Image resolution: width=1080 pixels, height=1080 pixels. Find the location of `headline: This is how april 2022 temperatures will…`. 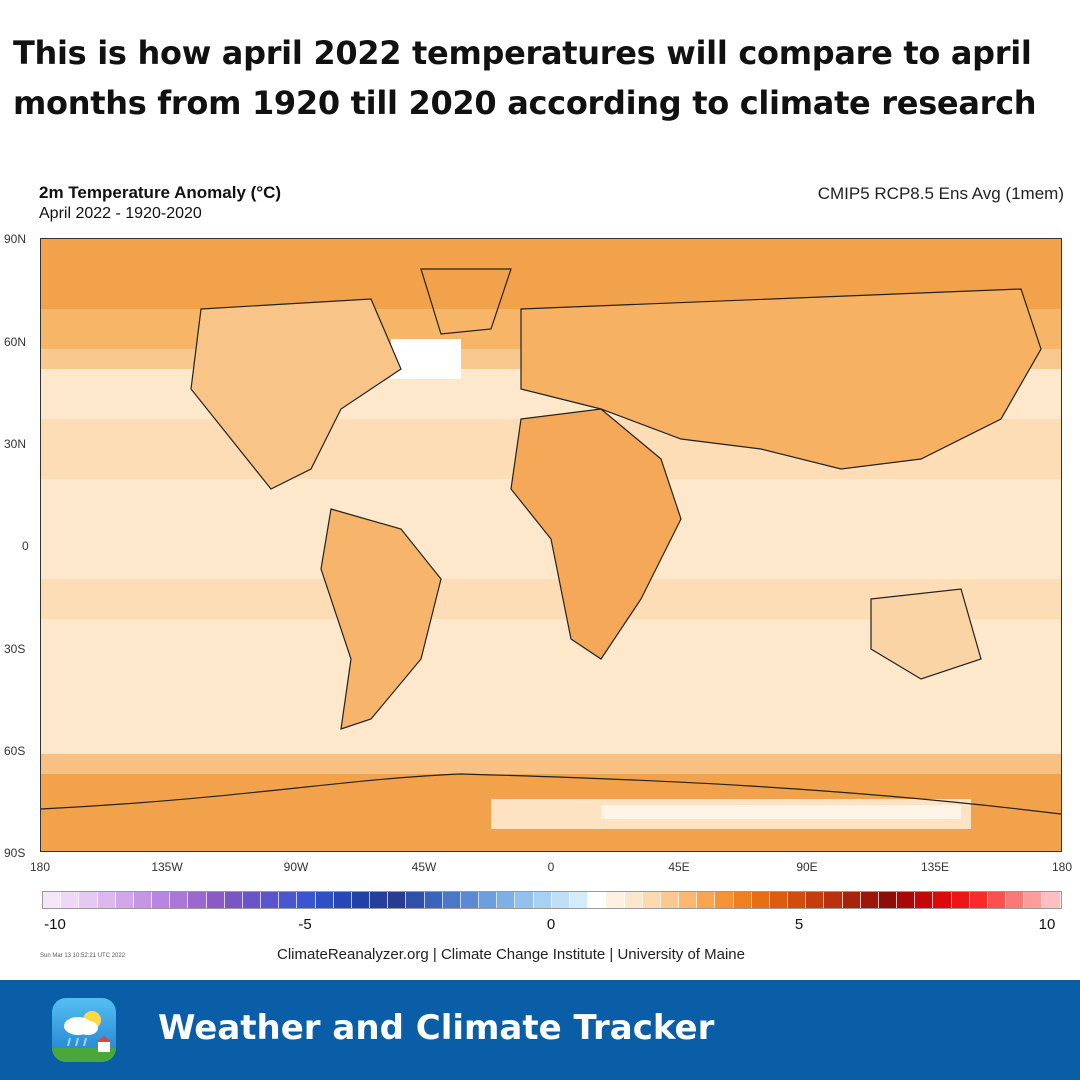

headline: This is how april 2022 temperatures will… is located at coordinates (525, 78).